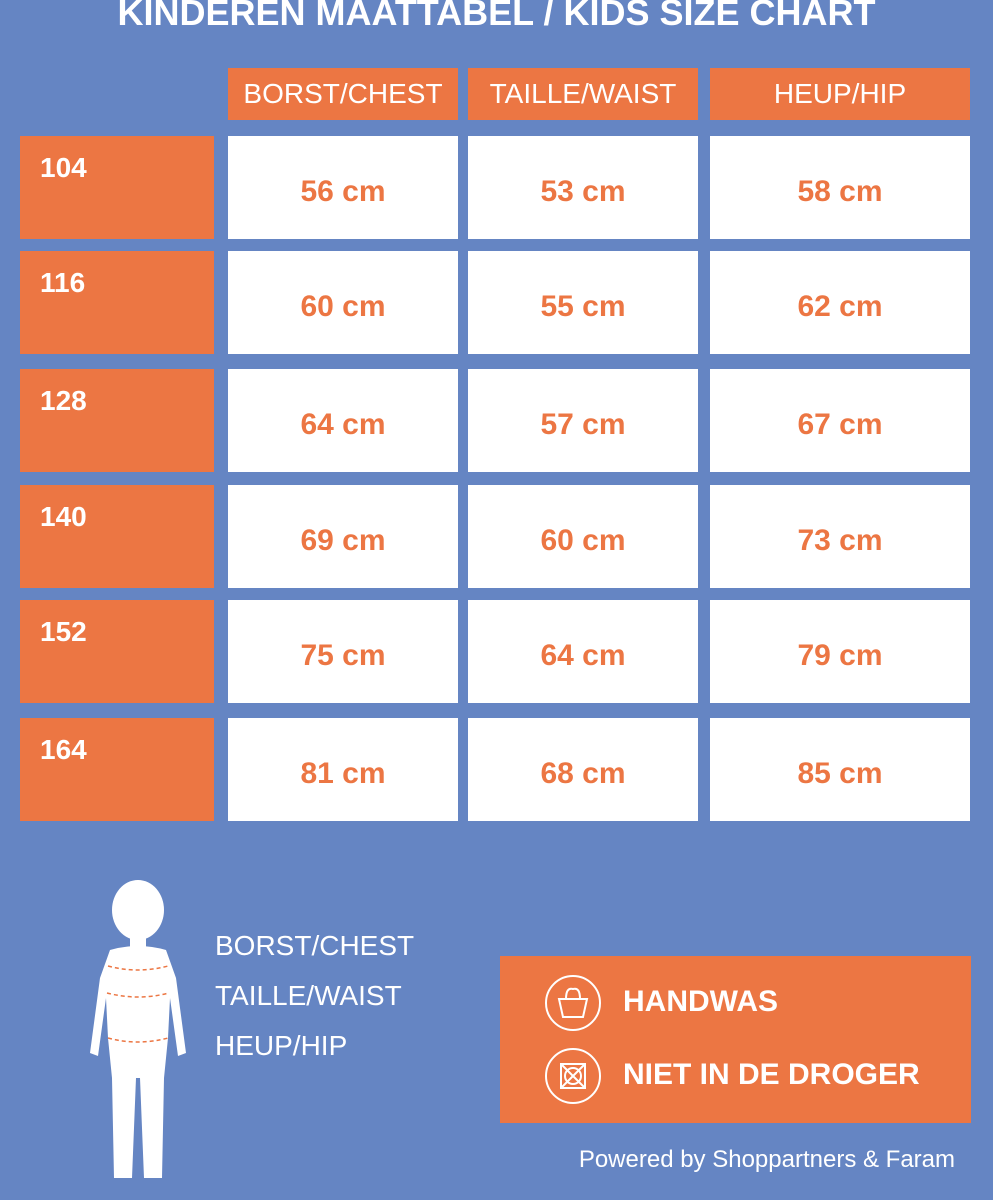  I want to click on table-cell: 79 cm, so click(840, 651).